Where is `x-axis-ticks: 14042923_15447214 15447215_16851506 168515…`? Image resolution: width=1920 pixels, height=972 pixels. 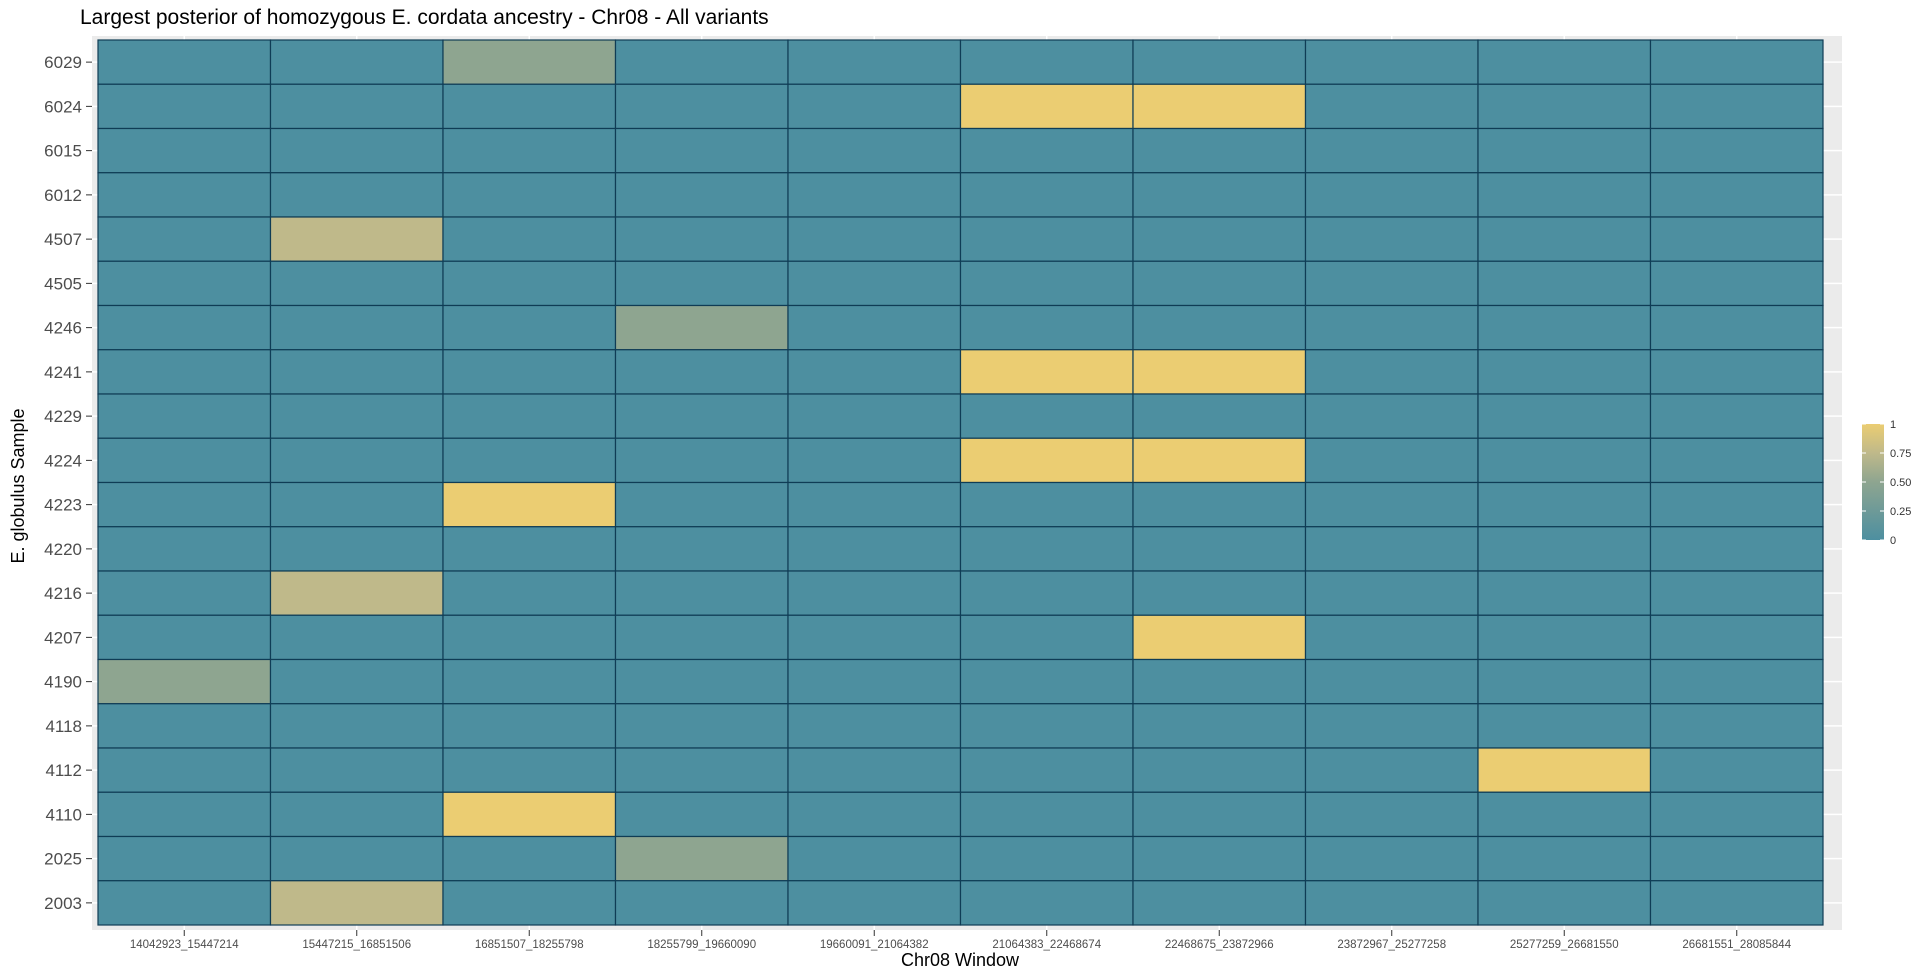 x-axis-ticks: 14042923_15447214 15447215_16851506 168515… is located at coordinates (961, 940).